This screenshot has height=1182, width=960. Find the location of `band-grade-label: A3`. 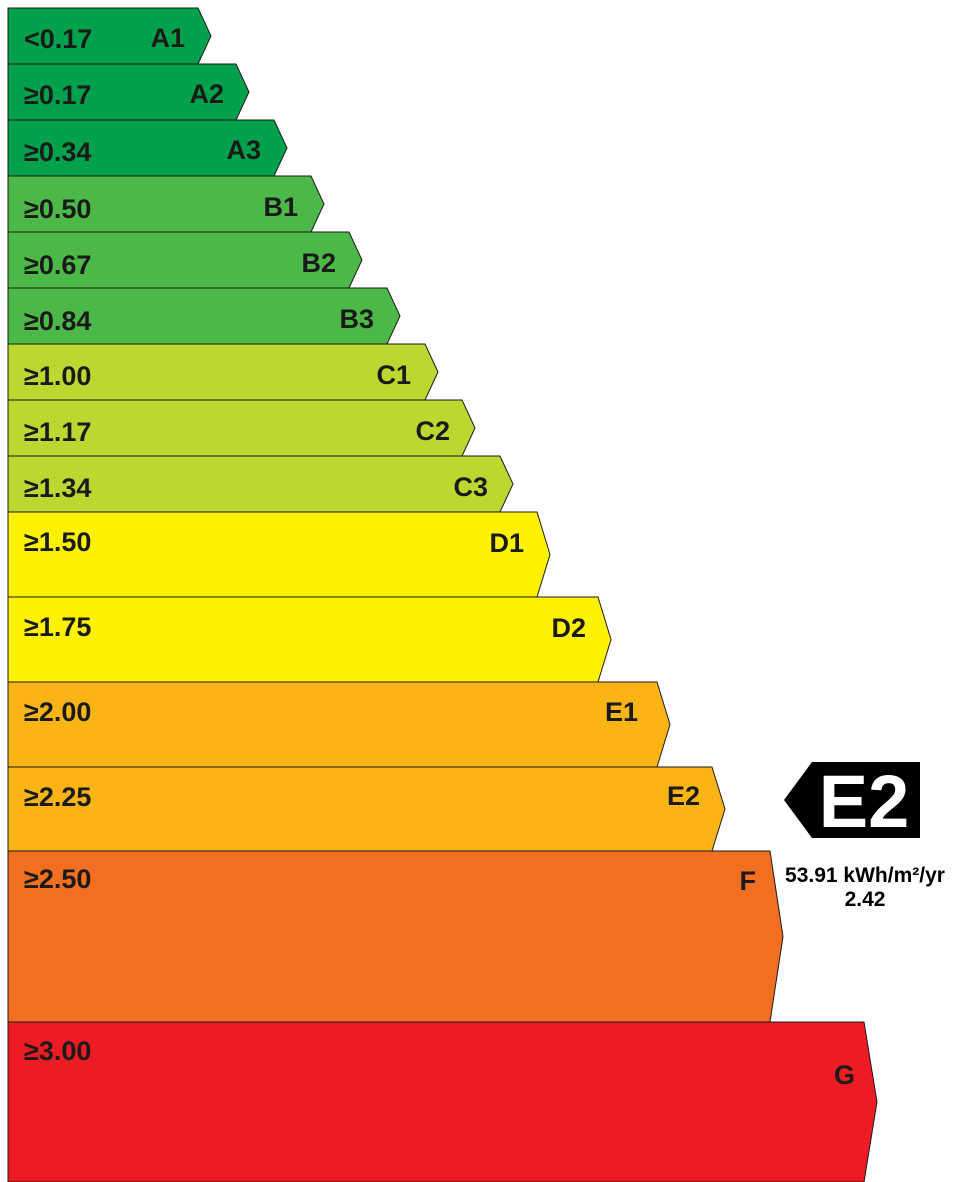

band-grade-label: A3 is located at coordinates (243, 150).